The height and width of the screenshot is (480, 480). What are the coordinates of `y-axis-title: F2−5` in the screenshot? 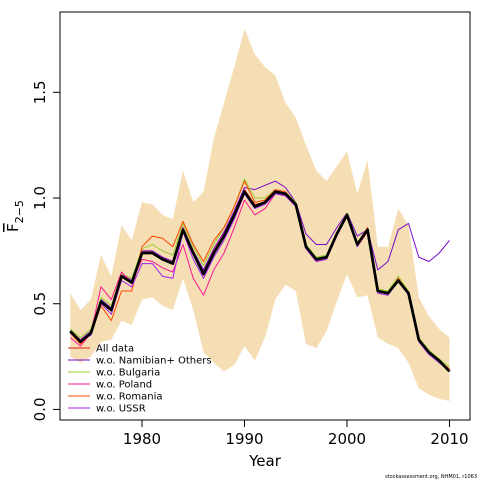 It's located at (15, 216).